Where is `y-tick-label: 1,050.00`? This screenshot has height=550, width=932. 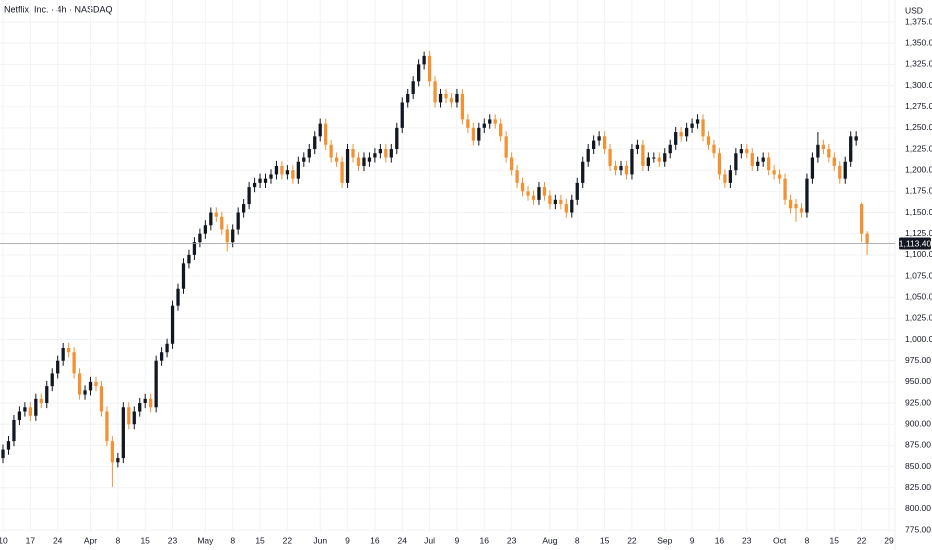 y-tick-label: 1,050.00 is located at coordinates (918, 296).